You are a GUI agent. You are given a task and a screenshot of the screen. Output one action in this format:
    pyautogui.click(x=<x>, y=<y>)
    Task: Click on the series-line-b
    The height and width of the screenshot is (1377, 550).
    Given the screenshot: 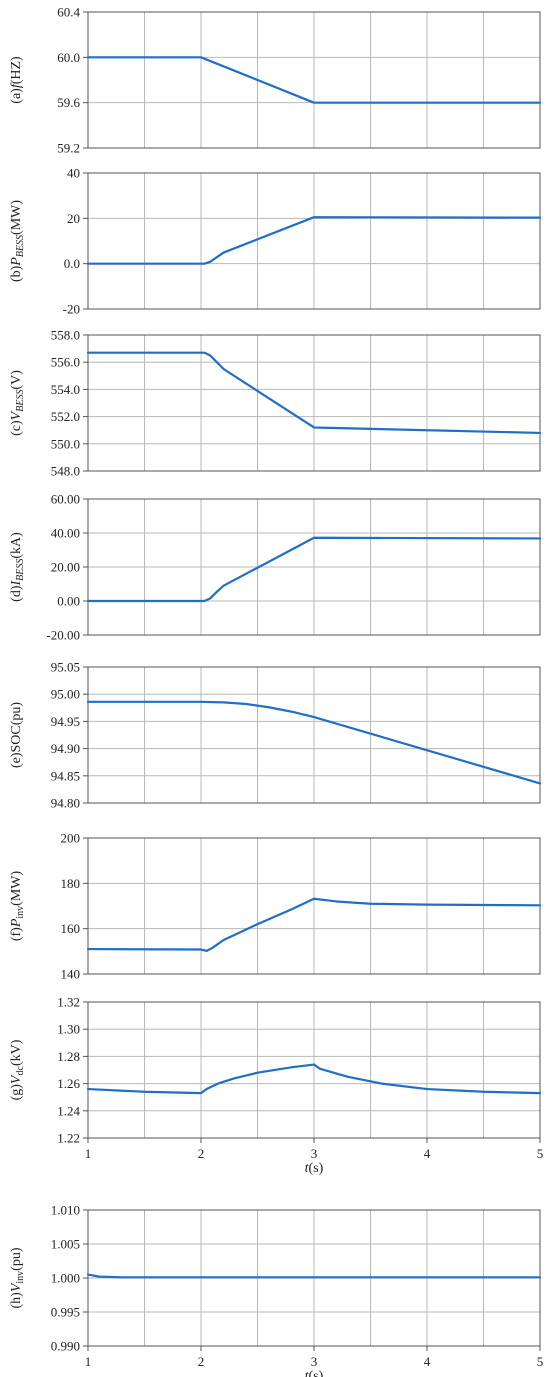 What is the action you would take?
    pyautogui.click(x=314, y=240)
    